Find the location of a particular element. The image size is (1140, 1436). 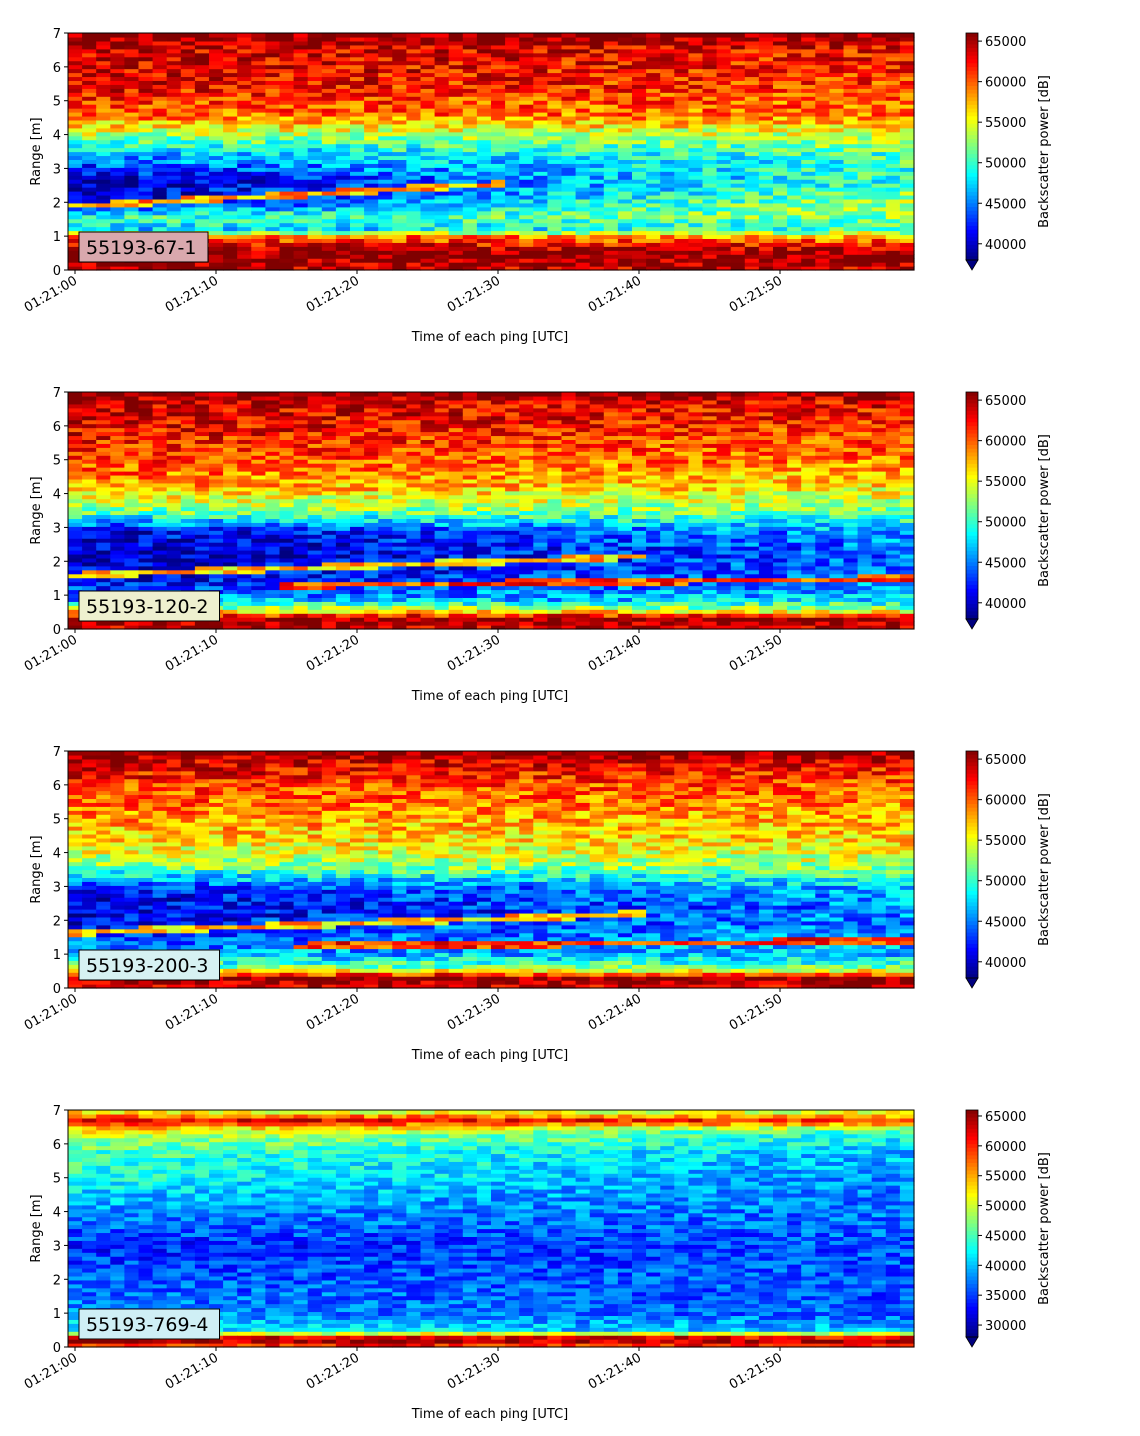

colorbar-tick-label: 50000 is located at coordinates (1005, 1207).